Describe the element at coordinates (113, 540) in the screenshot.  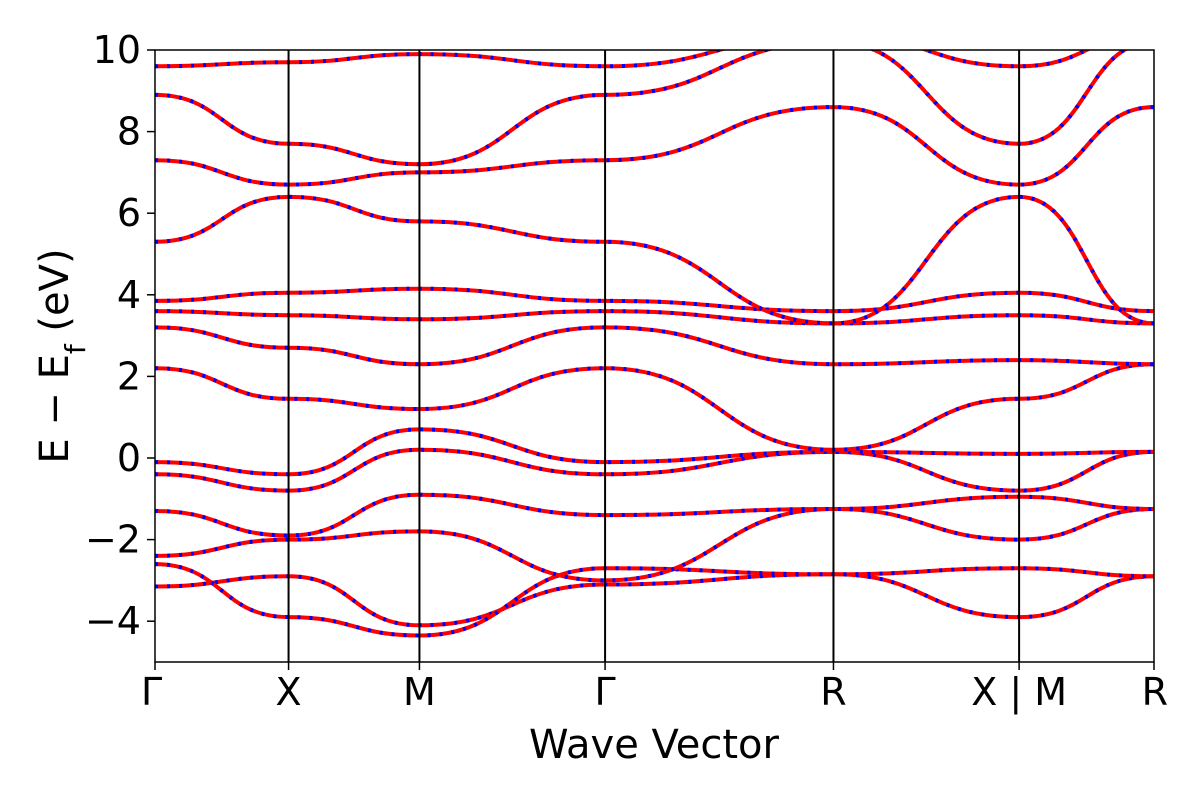
I see `y-tick-label-7: −2` at that location.